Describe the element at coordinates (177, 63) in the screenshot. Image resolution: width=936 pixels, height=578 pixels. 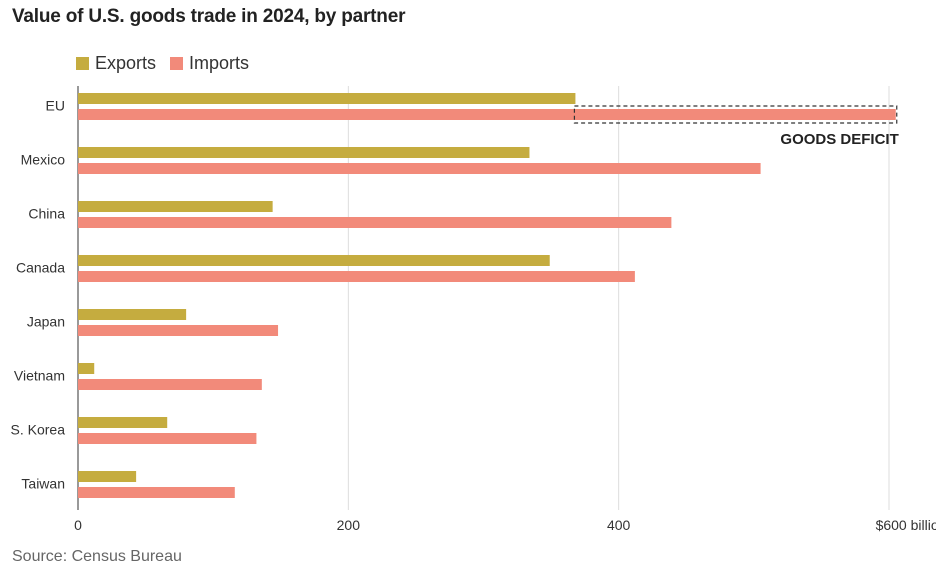
I see `legend-swatch-imports` at that location.